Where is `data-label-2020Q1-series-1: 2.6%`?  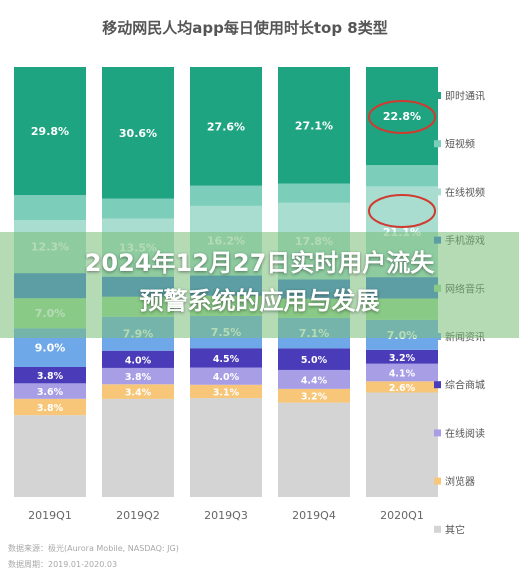
data-label-2020Q1-series-1: 2.6% is located at coordinates (402, 388).